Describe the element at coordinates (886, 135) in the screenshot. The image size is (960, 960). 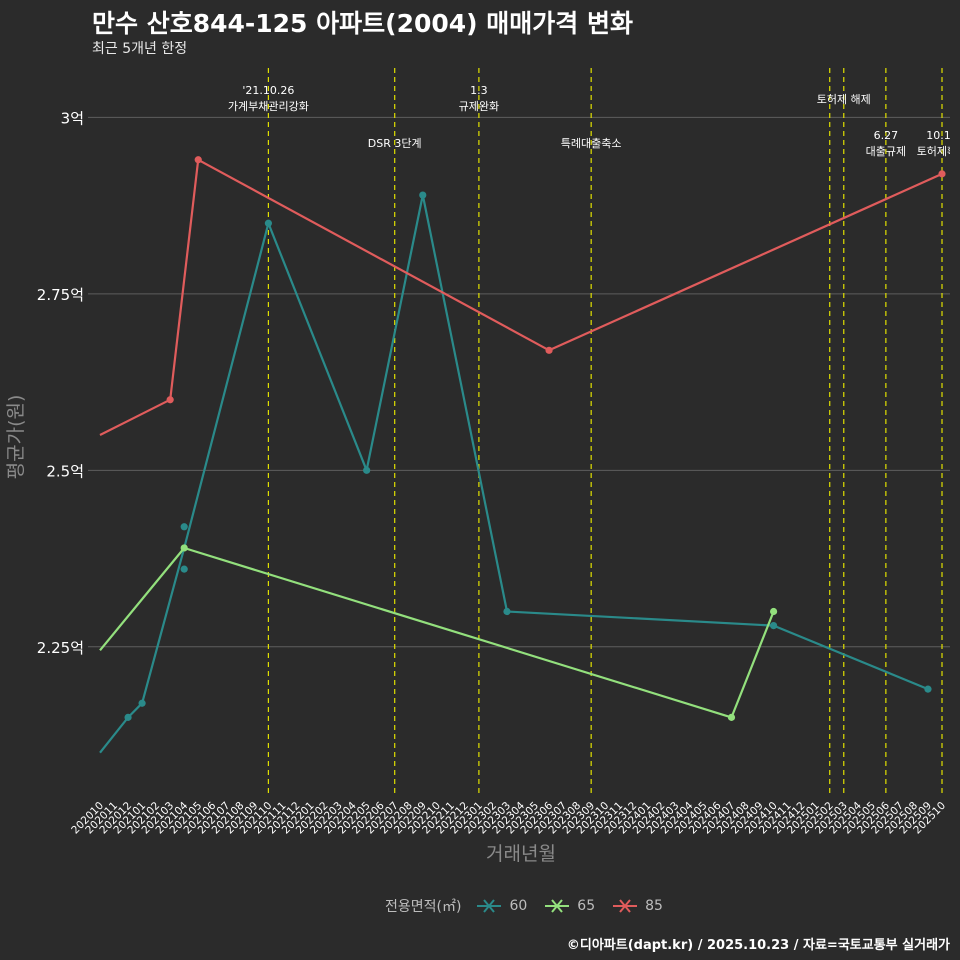
I see `event-label: 6.27` at that location.